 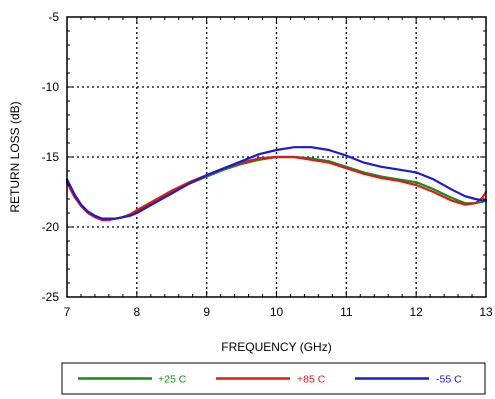 I want to click on x-tick-label: 8, so click(x=136, y=312).